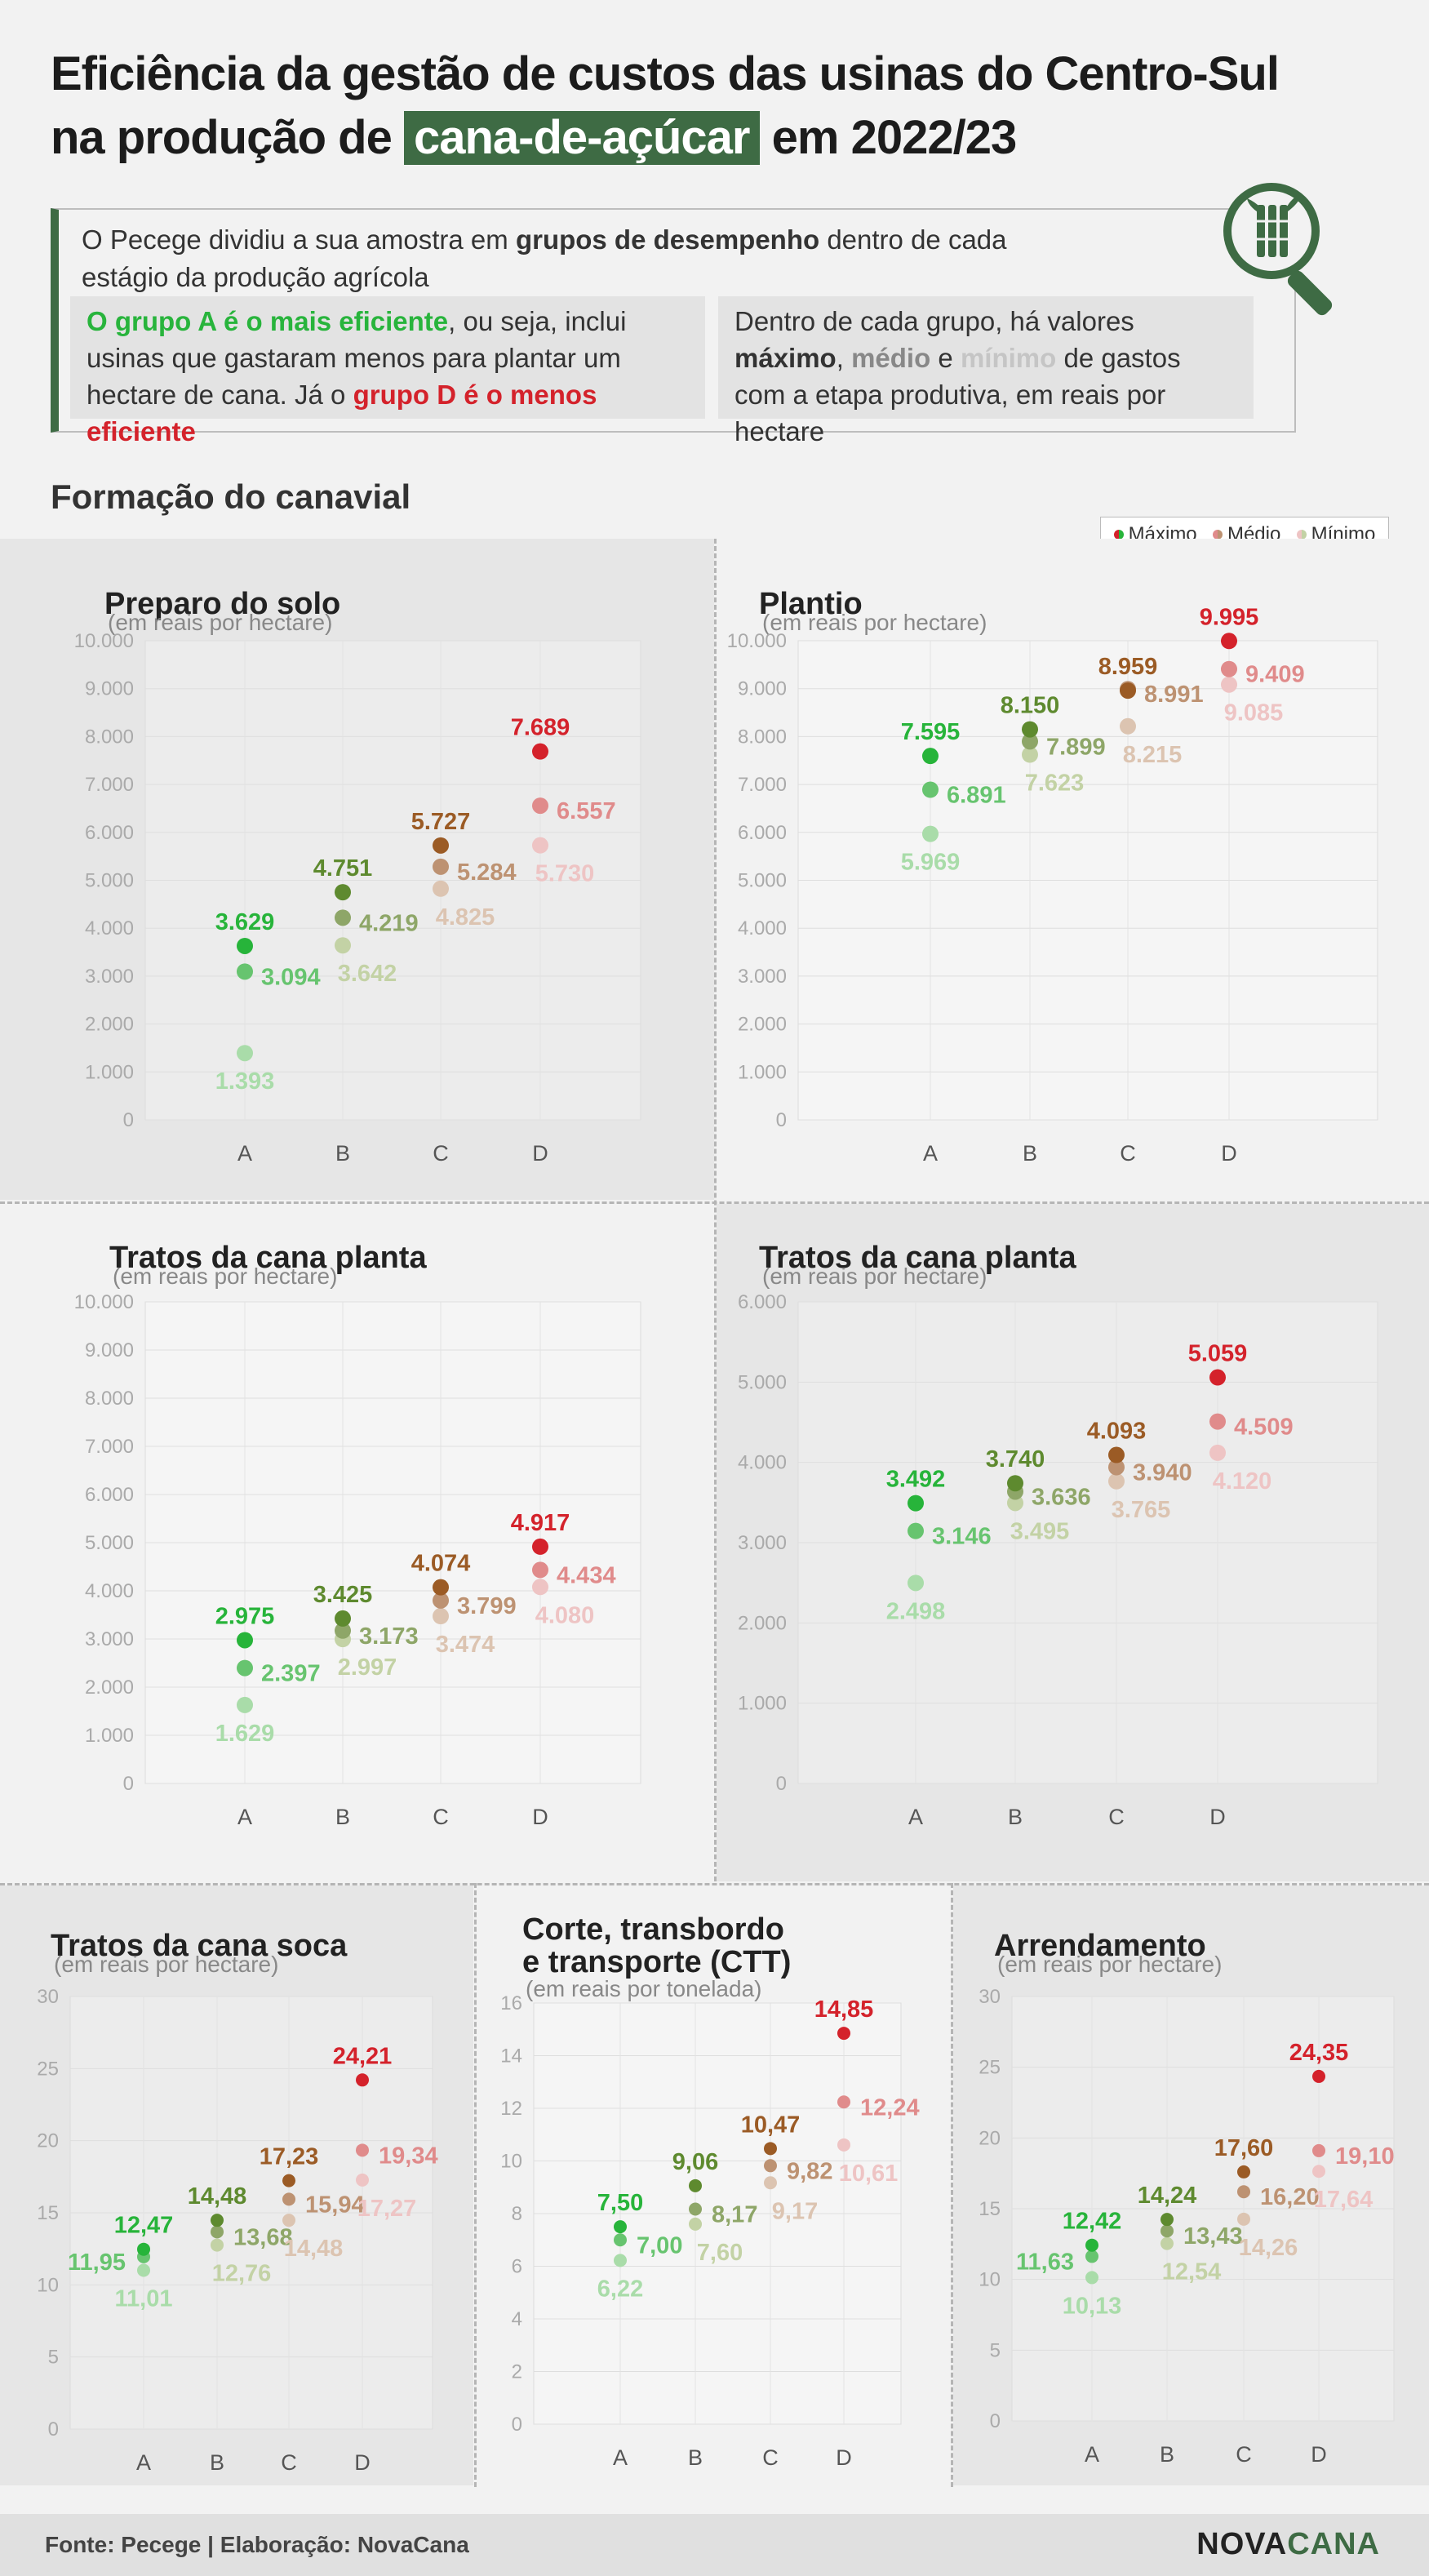  I want to click on label-C-max: 17,60, so click(1244, 2148).